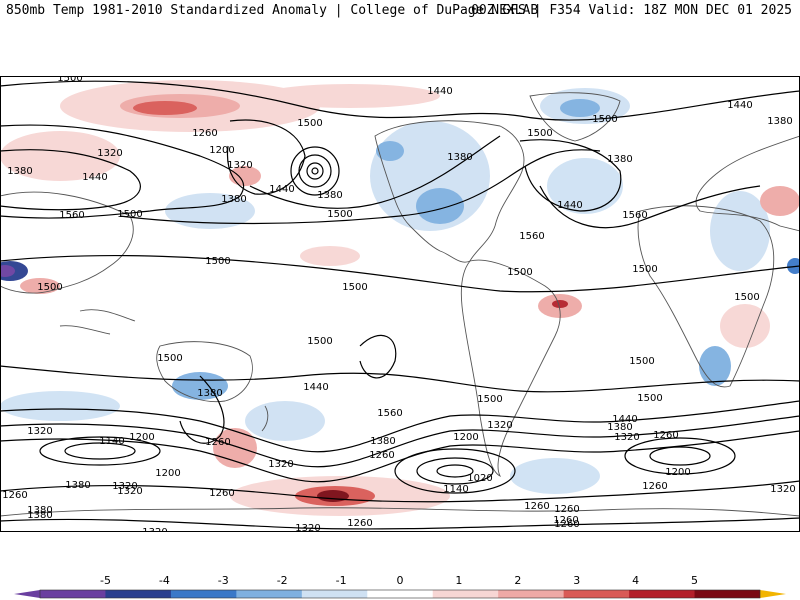 The width and height of the screenshot is (800, 600). Describe the element at coordinates (165, 108) in the screenshot. I see `warm-anomaly-north-pacific-peak` at that location.